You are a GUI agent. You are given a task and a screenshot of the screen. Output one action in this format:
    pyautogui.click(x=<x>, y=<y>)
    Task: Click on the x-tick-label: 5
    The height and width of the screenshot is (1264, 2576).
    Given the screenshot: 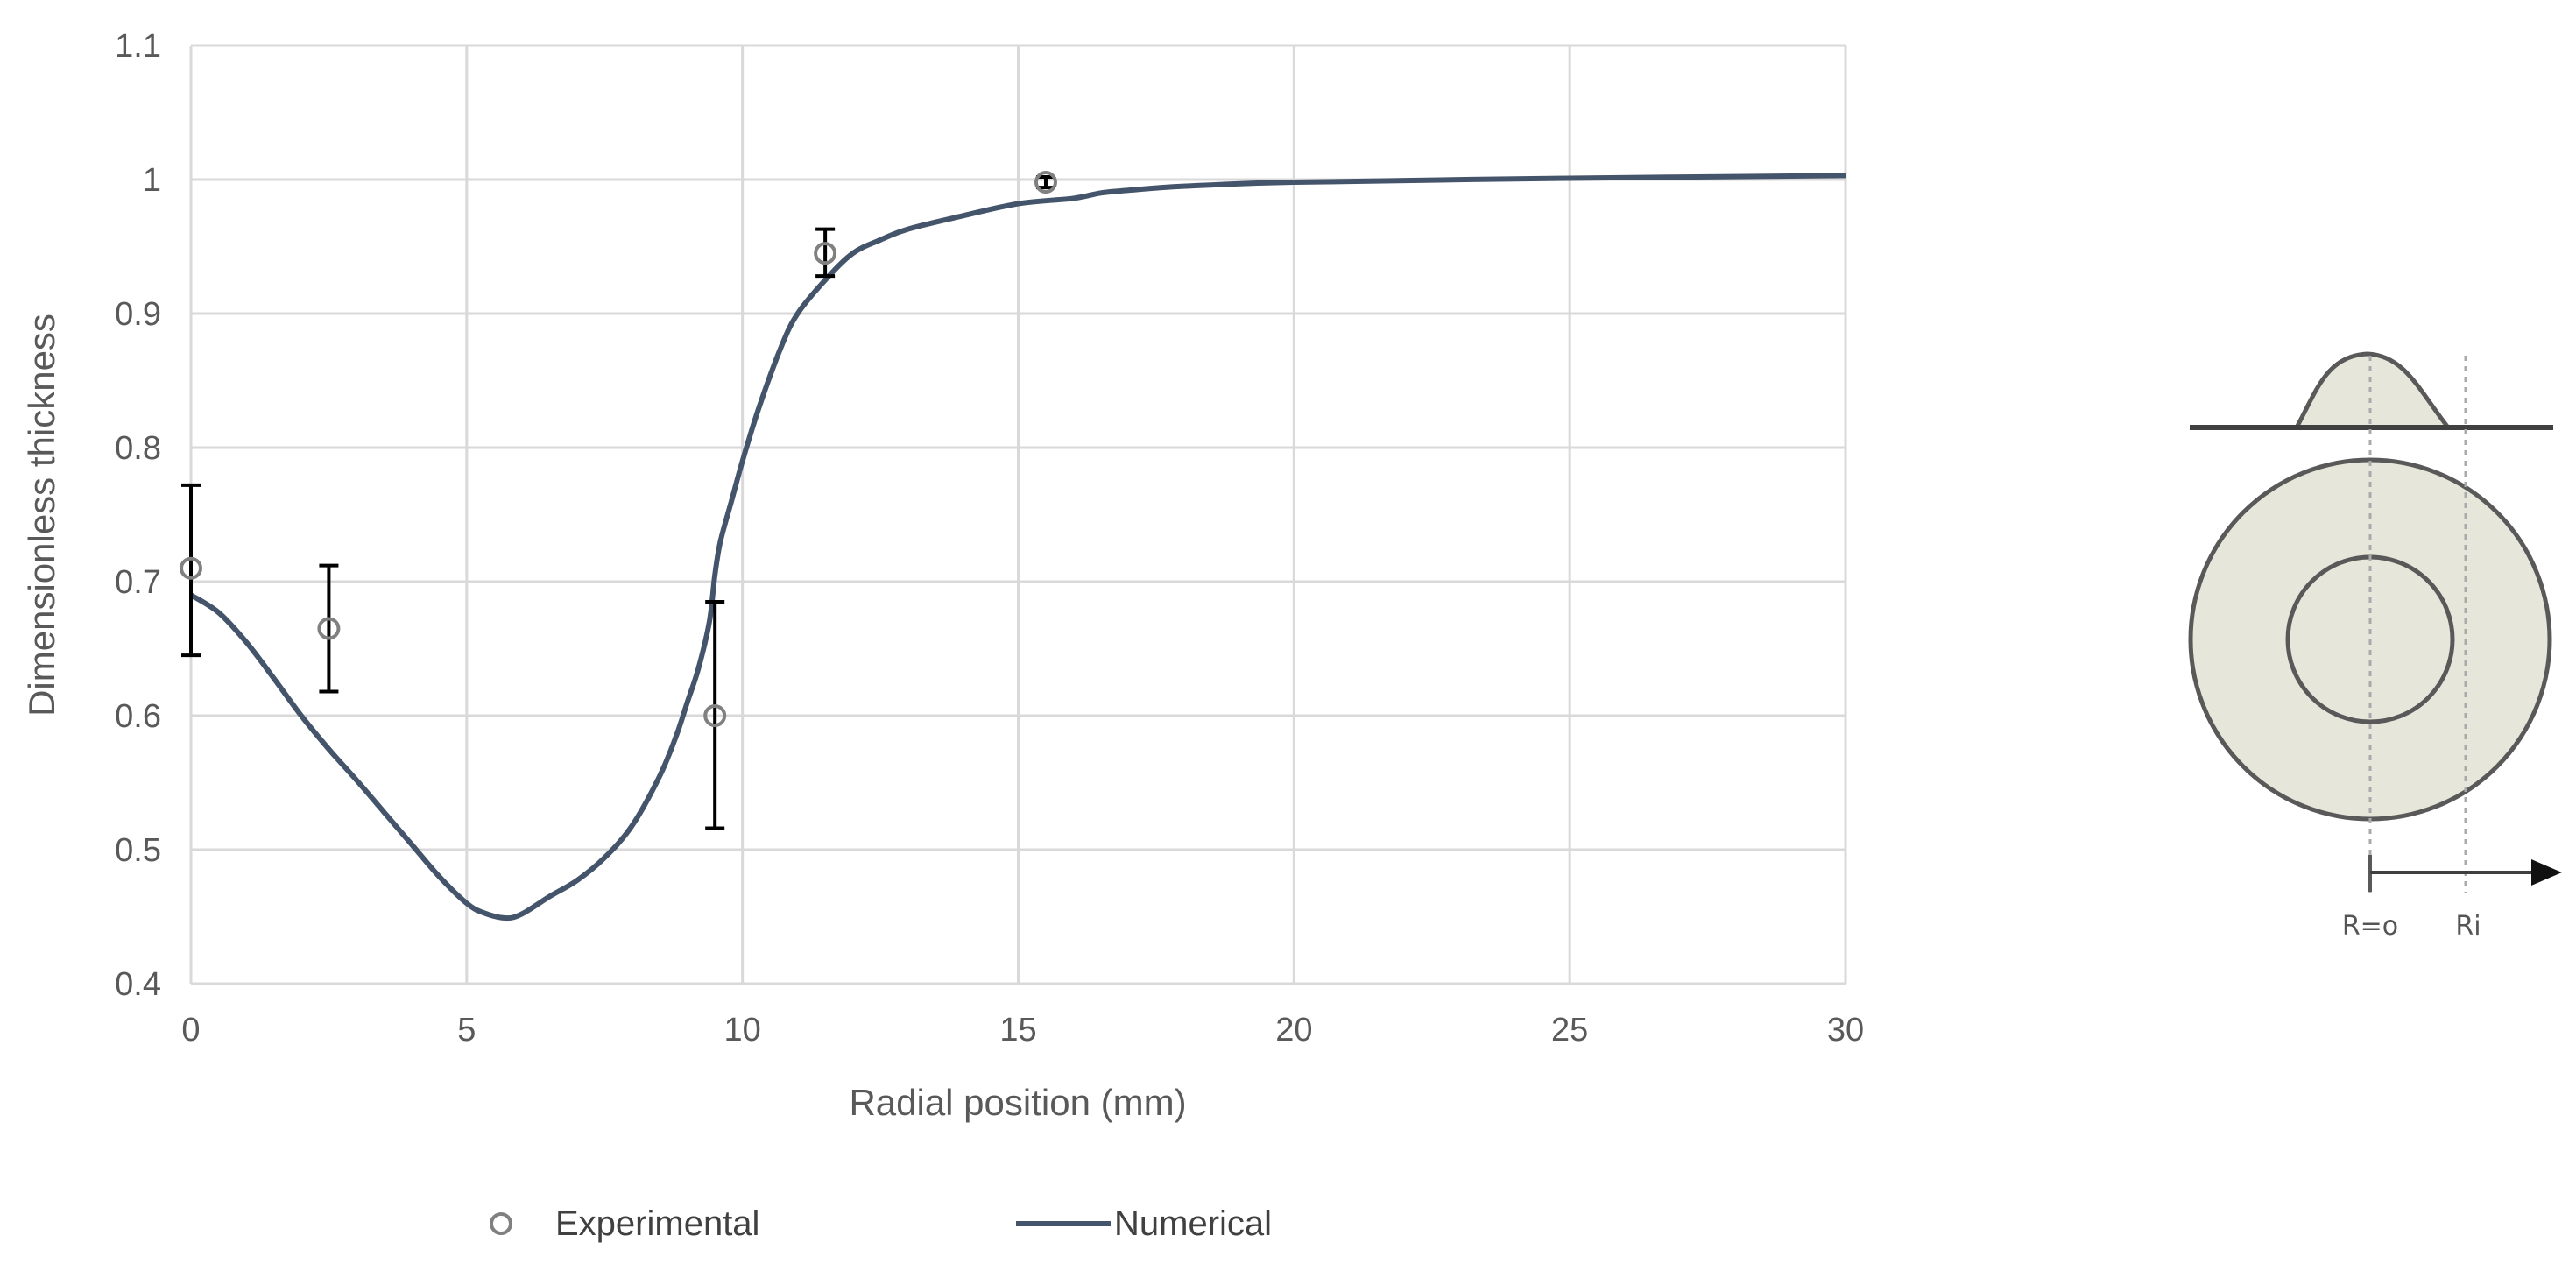 What is the action you would take?
    pyautogui.click(x=466, y=1030)
    